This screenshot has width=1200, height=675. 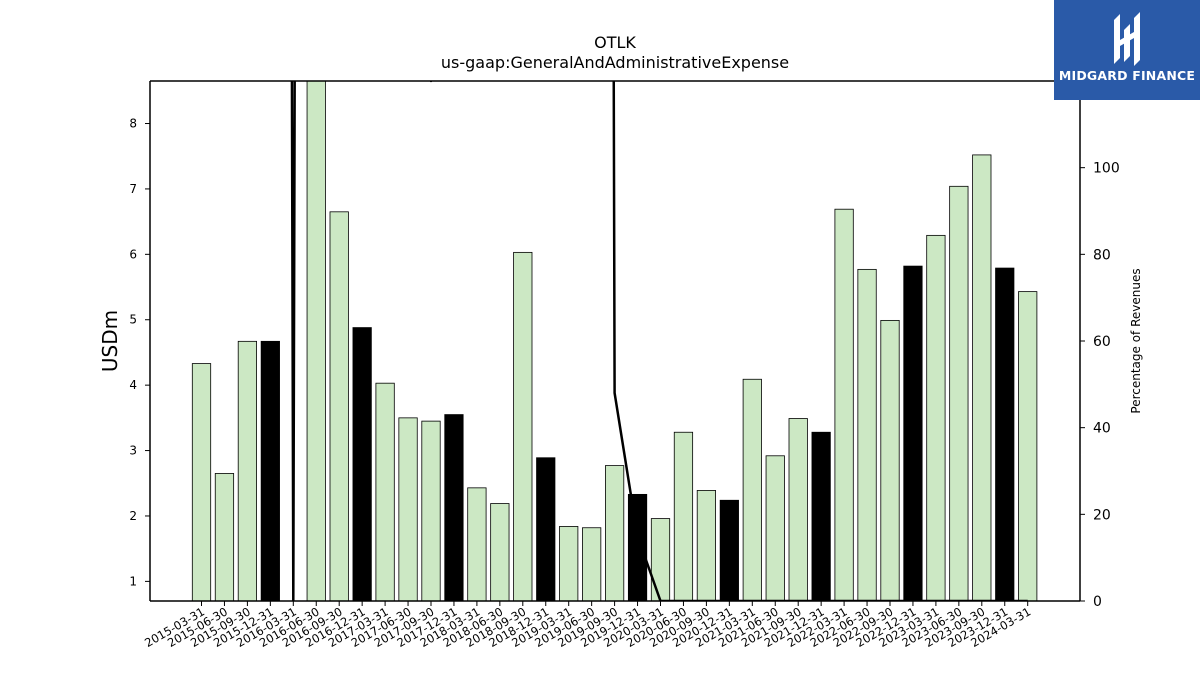 I want to click on y2-tick-label: 80, so click(x=1102, y=255).